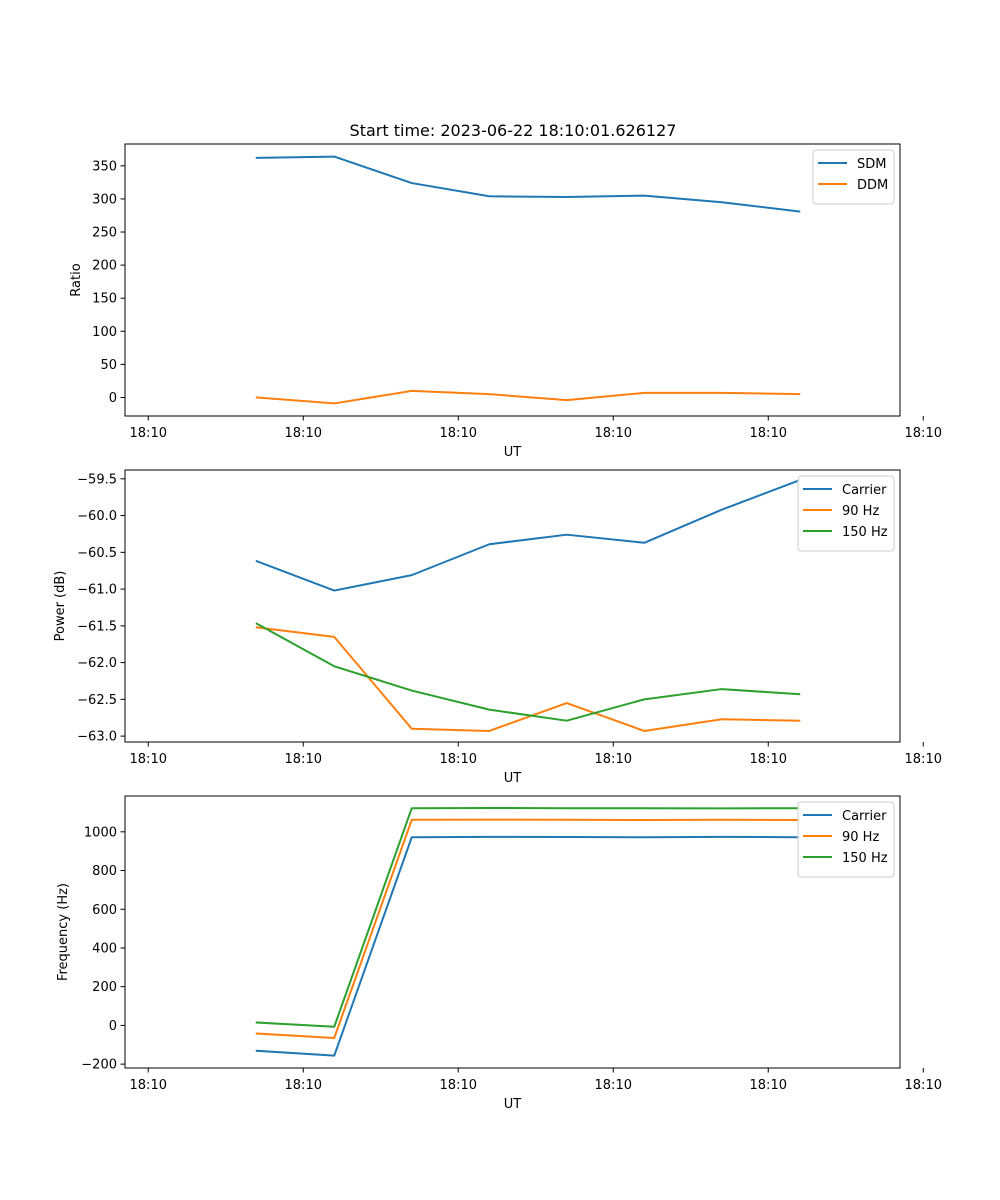 This screenshot has width=1000, height=1200. What do you see at coordinates (768, 1085) in the screenshot?
I see `frequency-x-tick-label-4: 18:10` at bounding box center [768, 1085].